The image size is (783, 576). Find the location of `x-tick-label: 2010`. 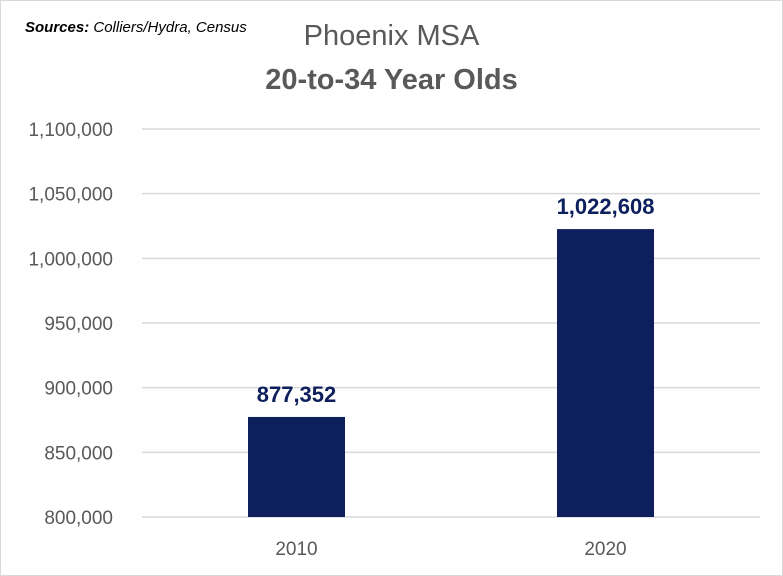

x-tick-label: 2010 is located at coordinates (296, 549).